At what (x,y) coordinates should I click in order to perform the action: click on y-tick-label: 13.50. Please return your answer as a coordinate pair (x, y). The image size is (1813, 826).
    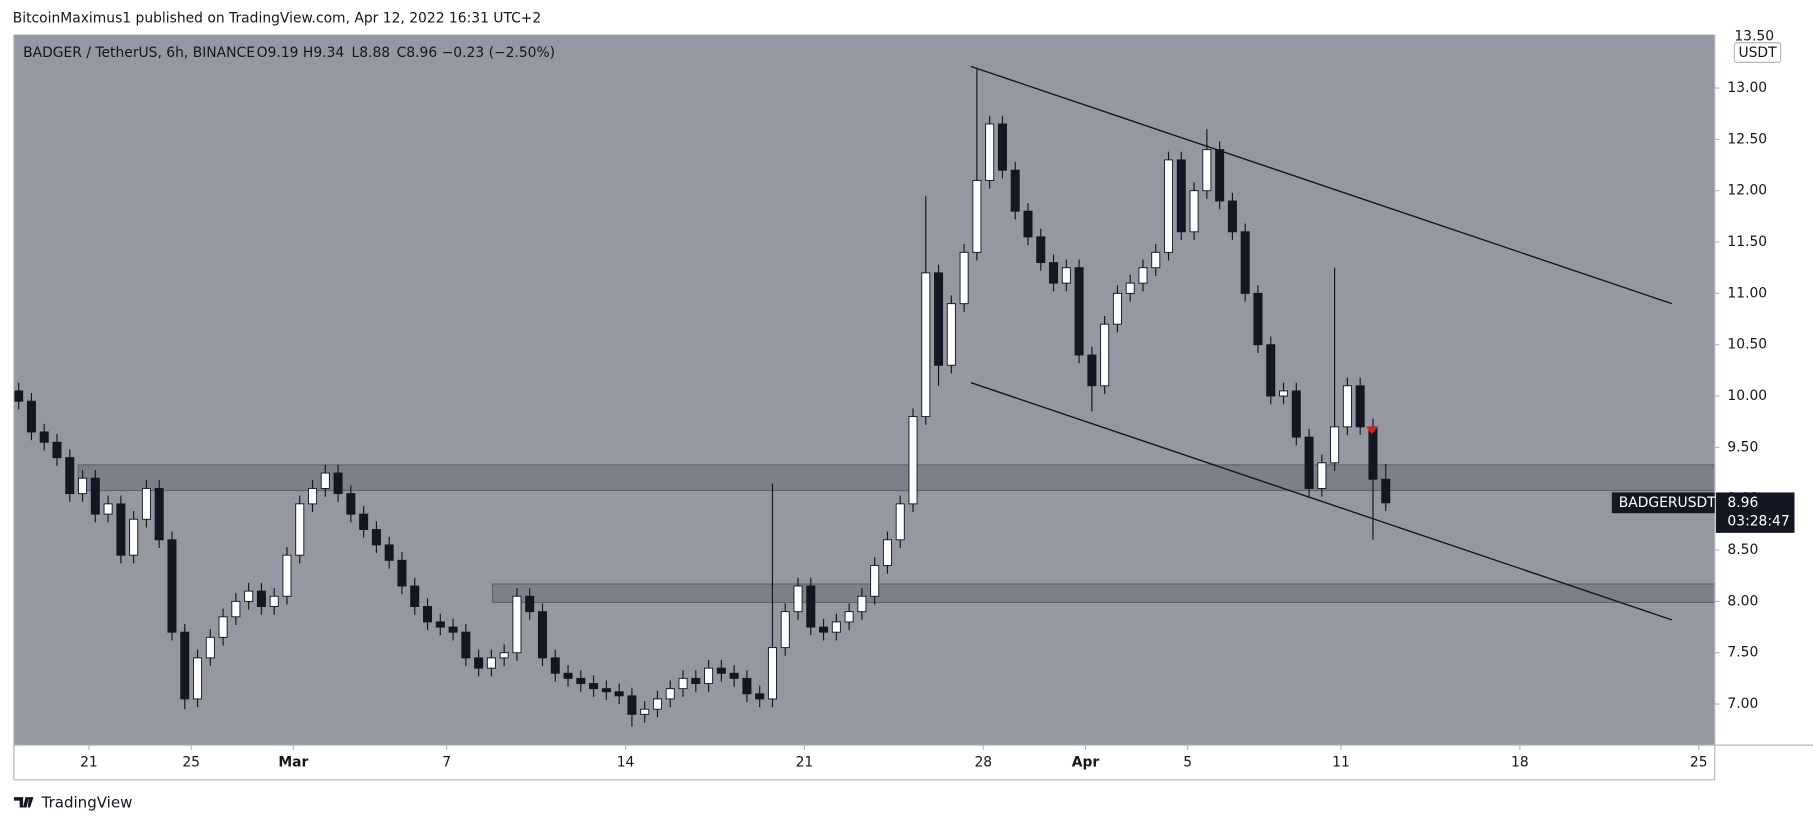
    Looking at the image, I should click on (1754, 37).